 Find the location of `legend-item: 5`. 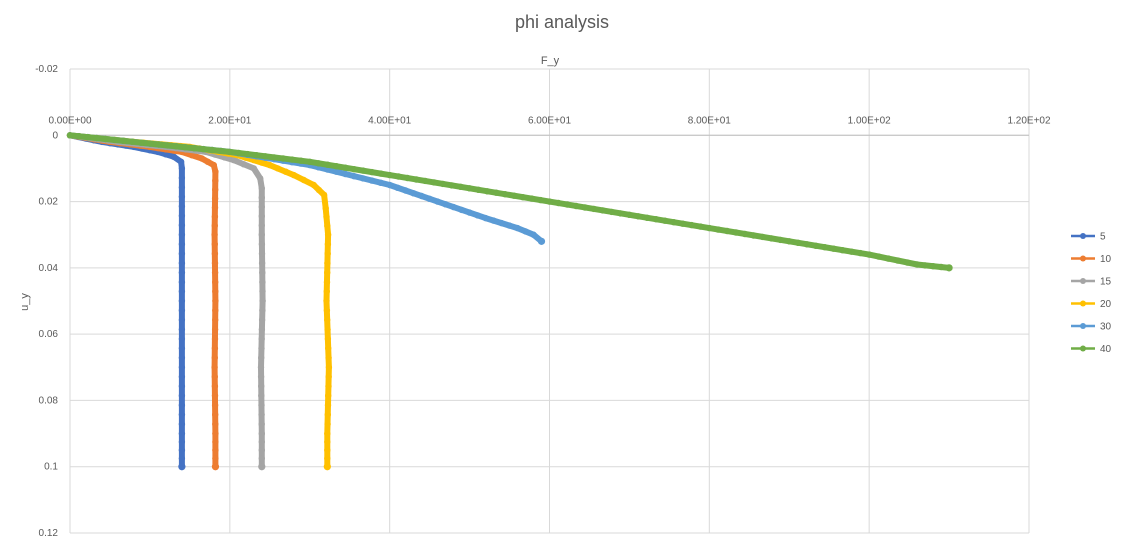

legend-item: 5 is located at coordinates (1088, 237).